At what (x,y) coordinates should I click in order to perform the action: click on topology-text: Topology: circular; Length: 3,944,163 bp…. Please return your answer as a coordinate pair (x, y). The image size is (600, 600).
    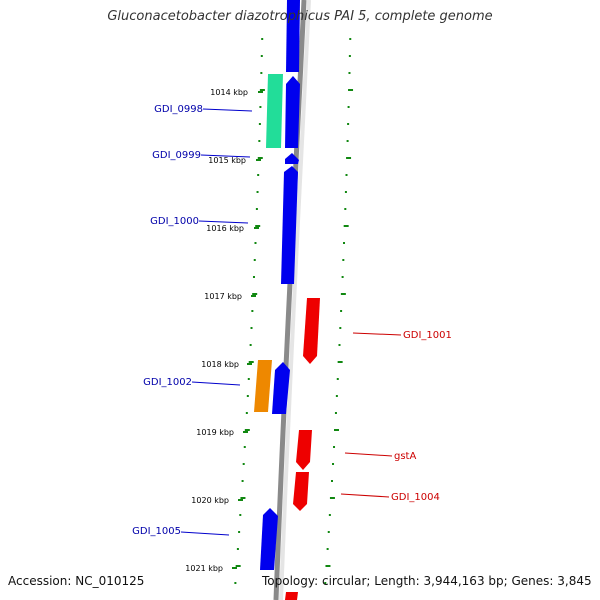
    Looking at the image, I should click on (427, 581).